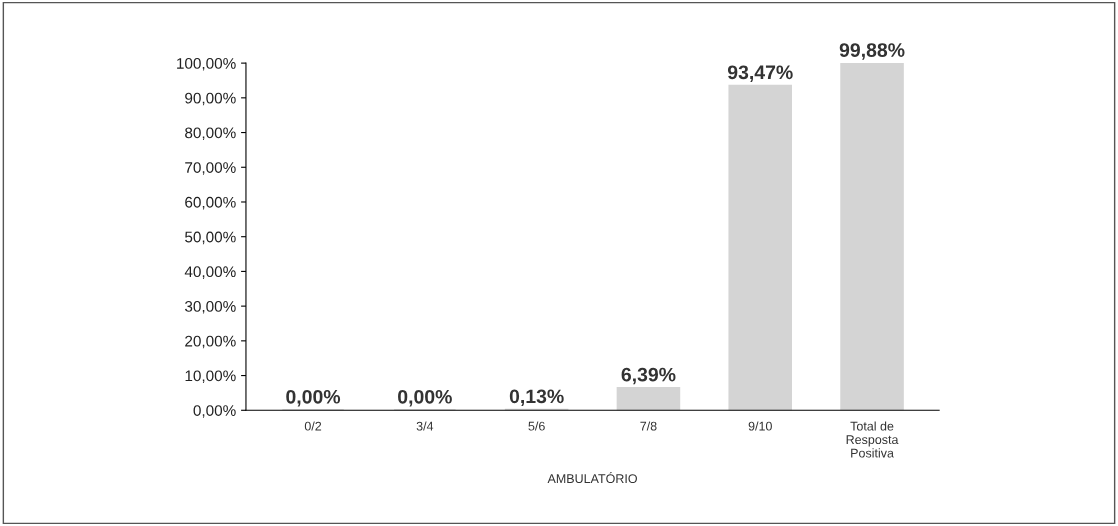 This screenshot has height=526, width=1118. I want to click on y-tick-label: 20,00%, so click(210, 342).